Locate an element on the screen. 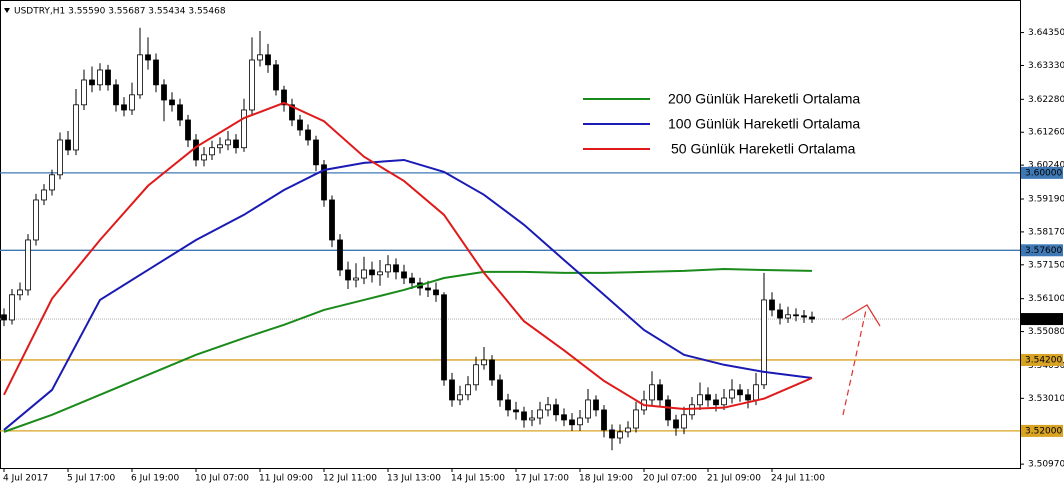 The image size is (1064, 488). legend-label: 50 Günlük Hareketli Ortalama is located at coordinates (763, 149).